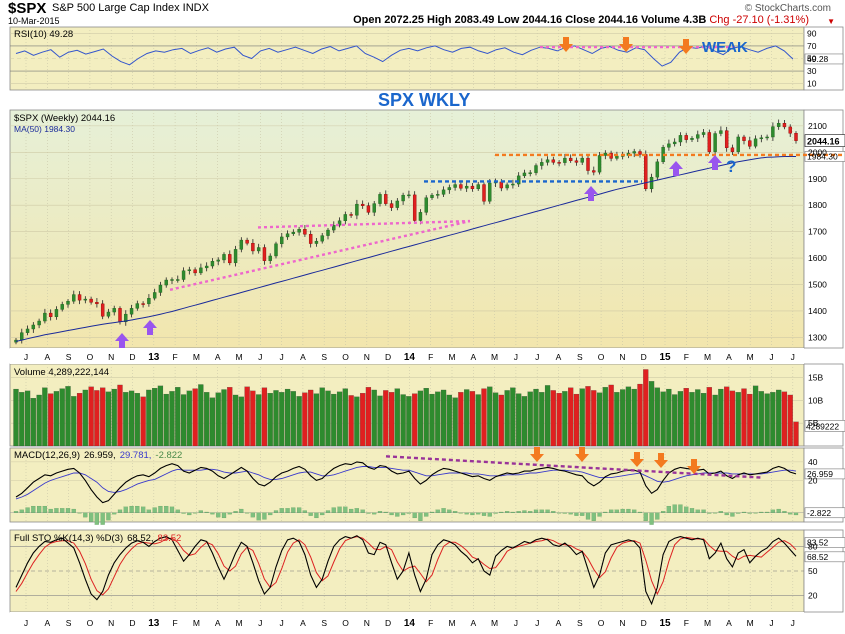 Image resolution: width=845 pixels, height=634 pixels. Describe the element at coordinates (831, 21) in the screenshot. I see `triangle-down-icon: ▼` at that location.